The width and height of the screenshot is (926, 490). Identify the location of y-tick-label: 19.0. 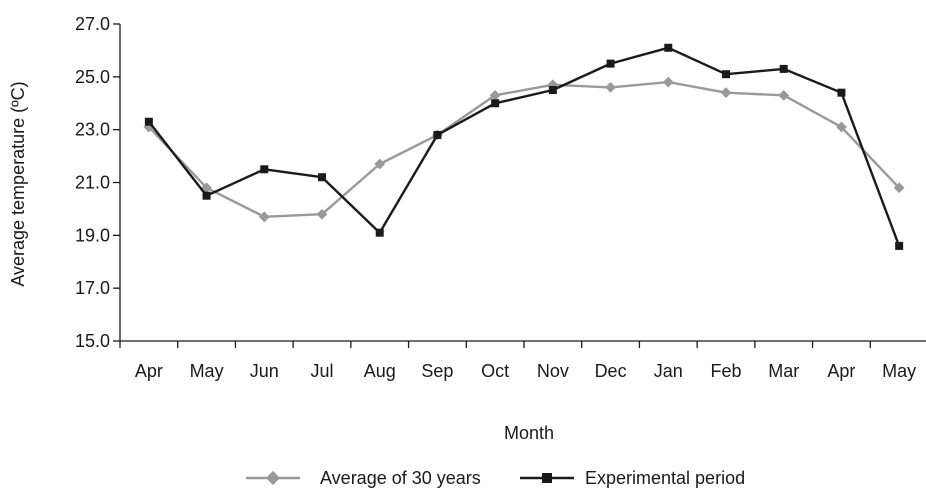
(92, 235).